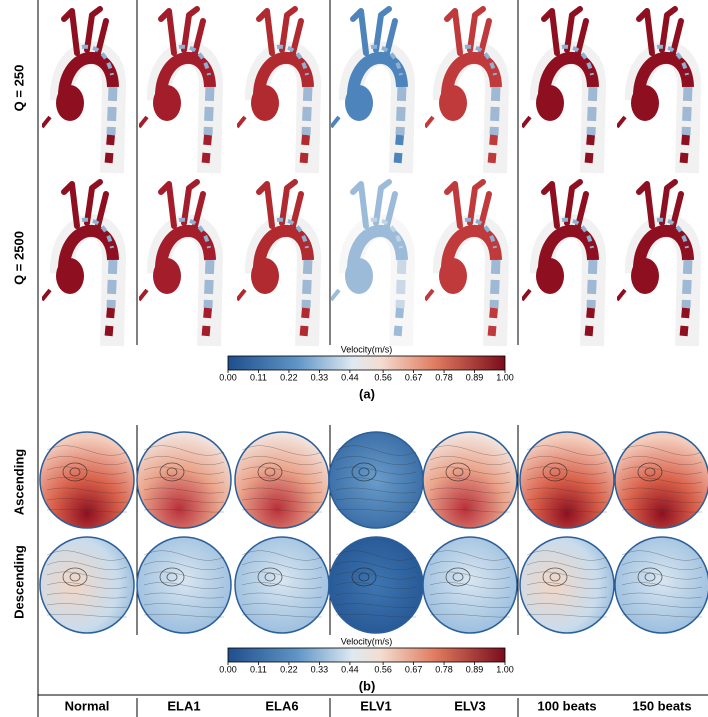 This screenshot has width=708, height=717. Describe the element at coordinates (367, 393) in the screenshot. I see `panel-label: (a)` at that location.